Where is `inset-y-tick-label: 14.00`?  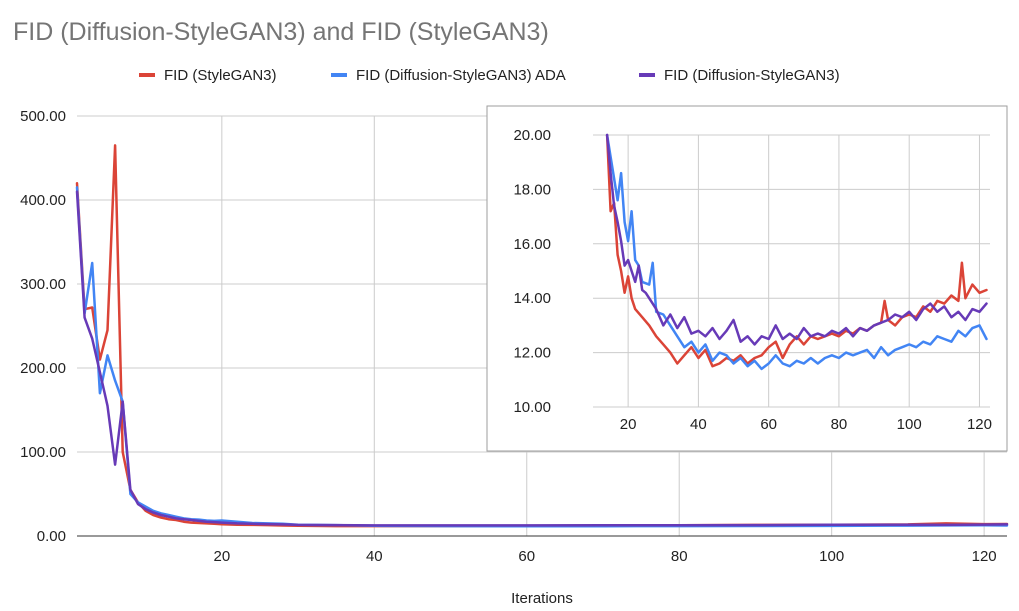 inset-y-tick-label: 14.00 is located at coordinates (532, 298).